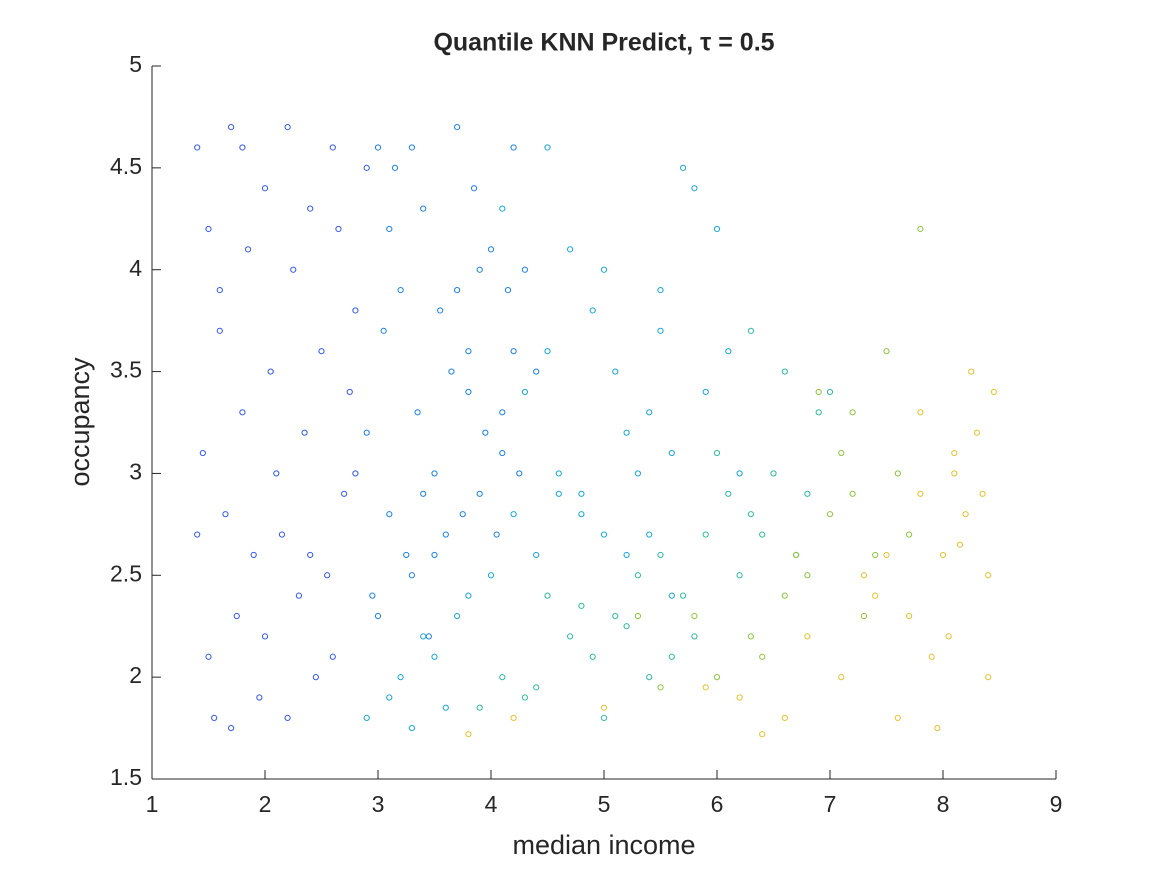 The image size is (1167, 880). I want to click on x-tick-label: 8, so click(943, 804).